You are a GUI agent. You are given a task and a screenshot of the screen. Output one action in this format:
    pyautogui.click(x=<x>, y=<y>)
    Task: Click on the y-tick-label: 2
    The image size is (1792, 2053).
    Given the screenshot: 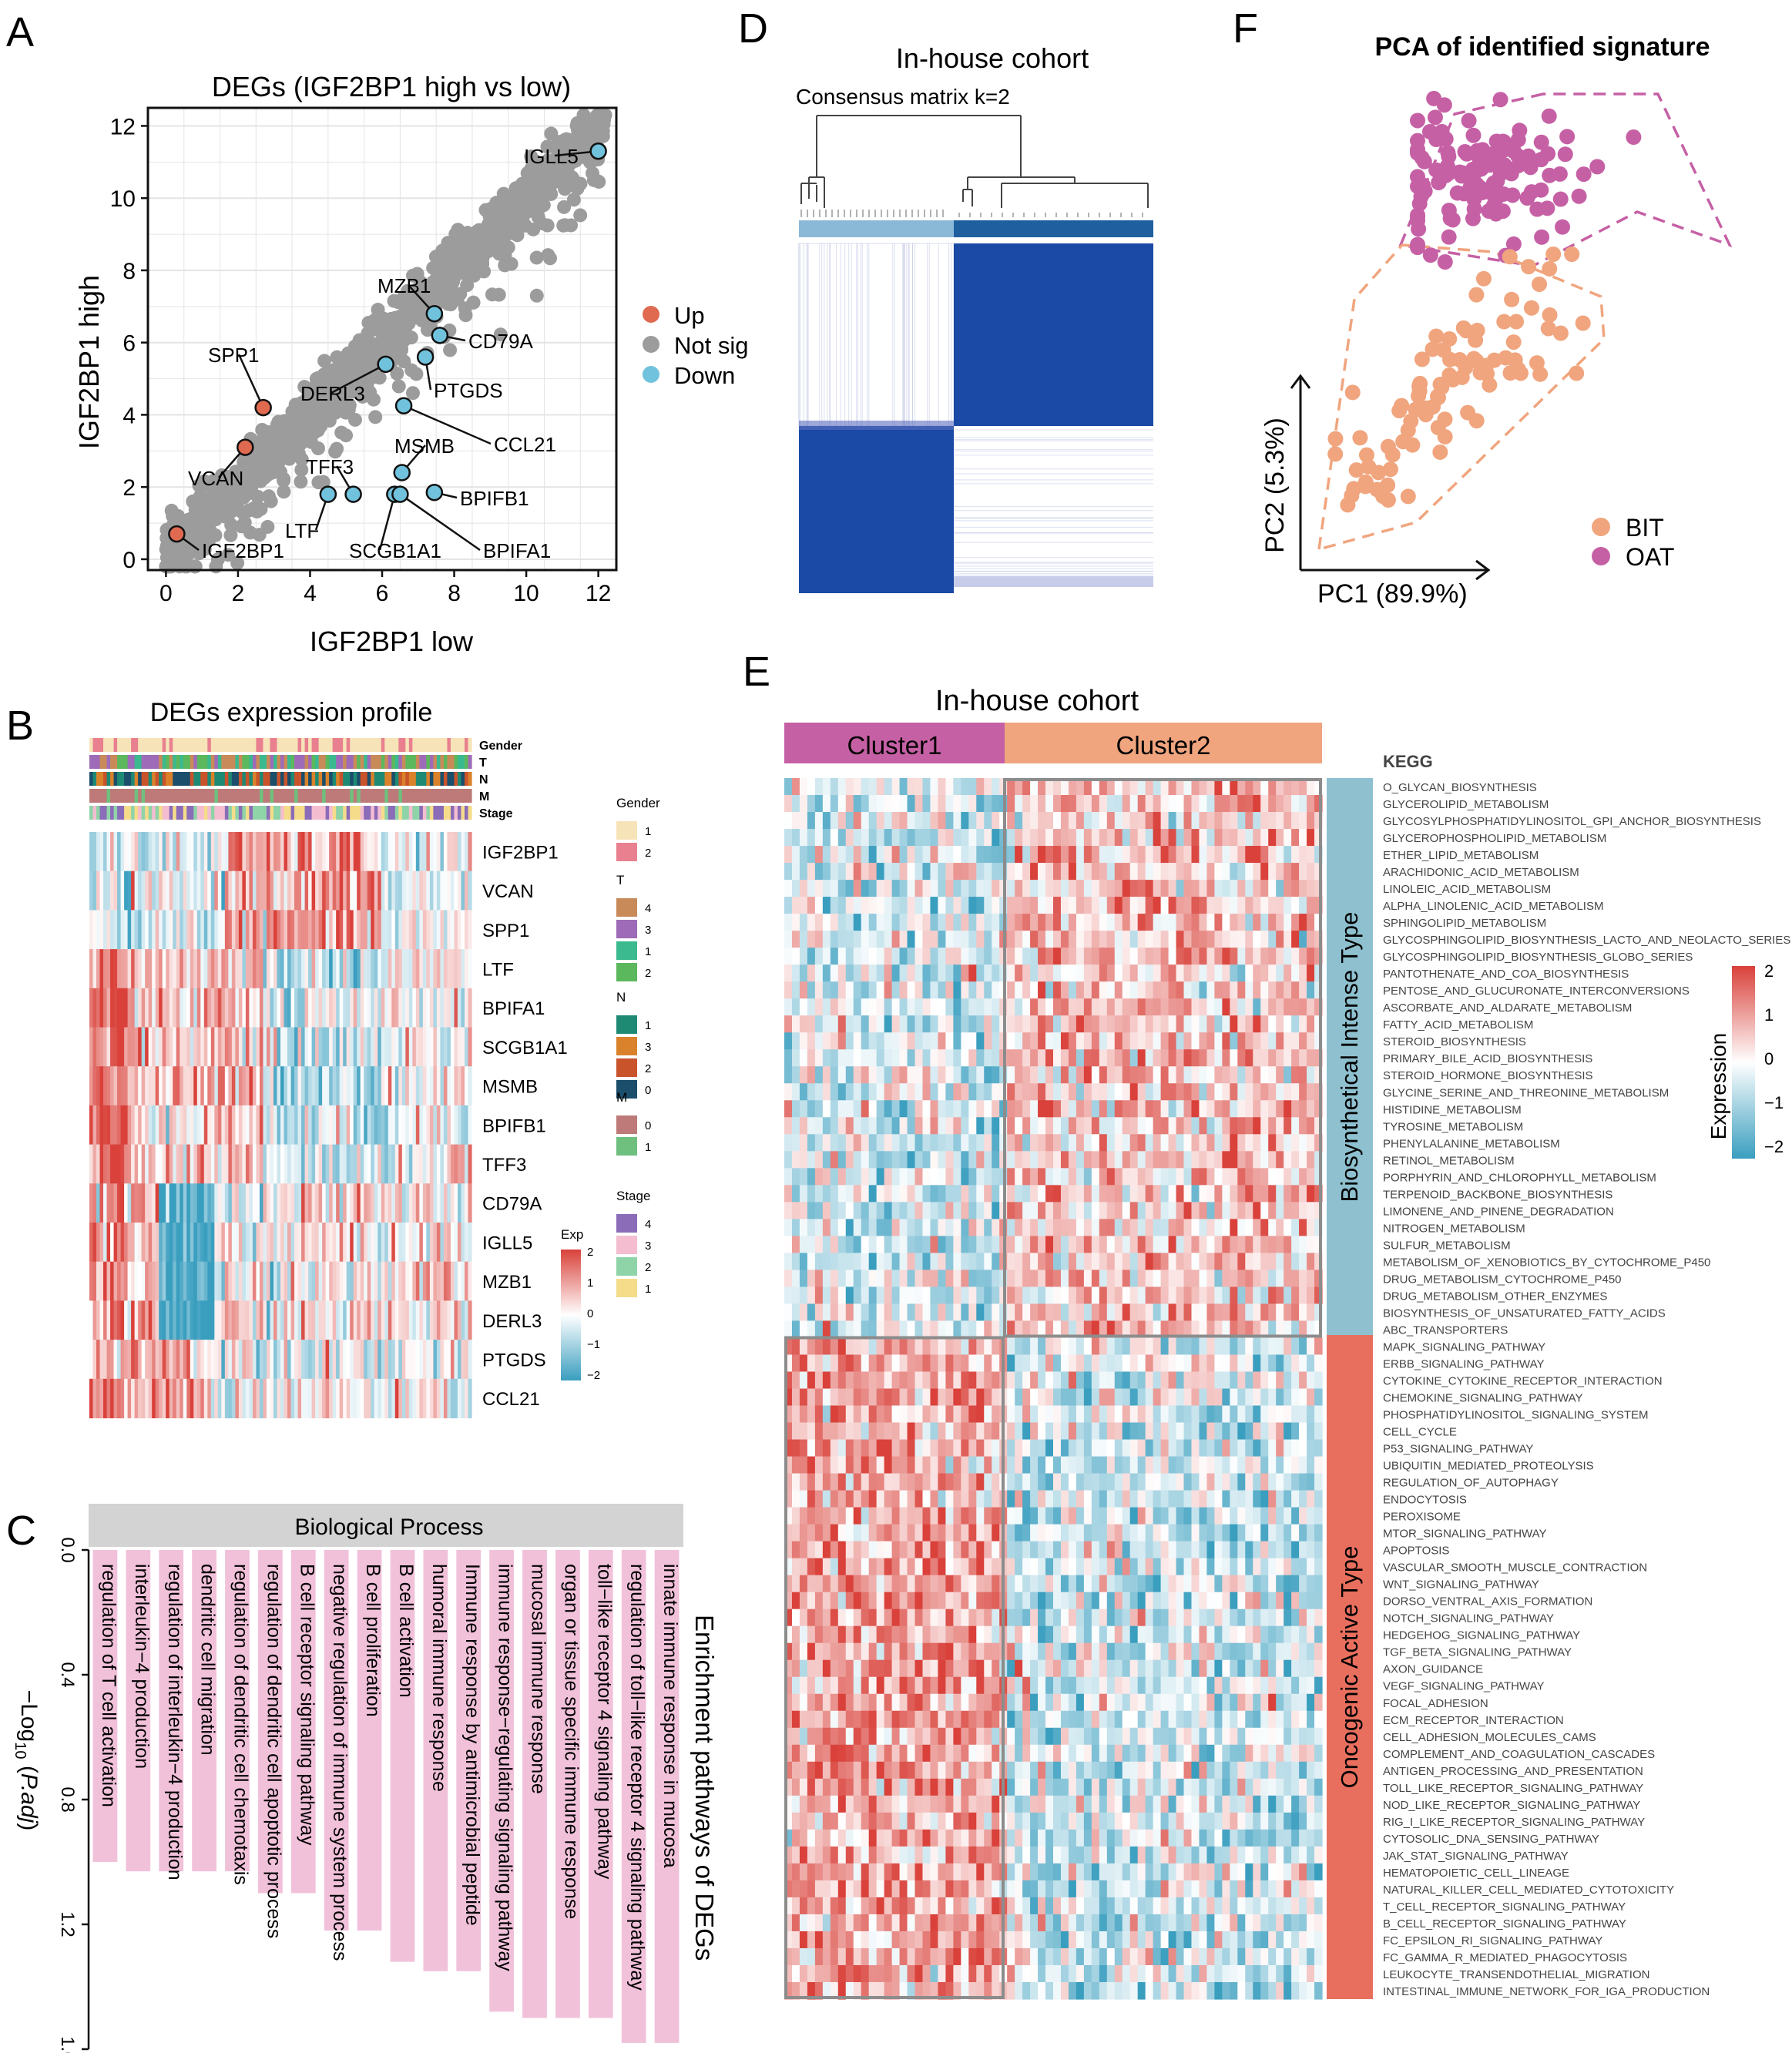 What is the action you would take?
    pyautogui.click(x=129, y=488)
    